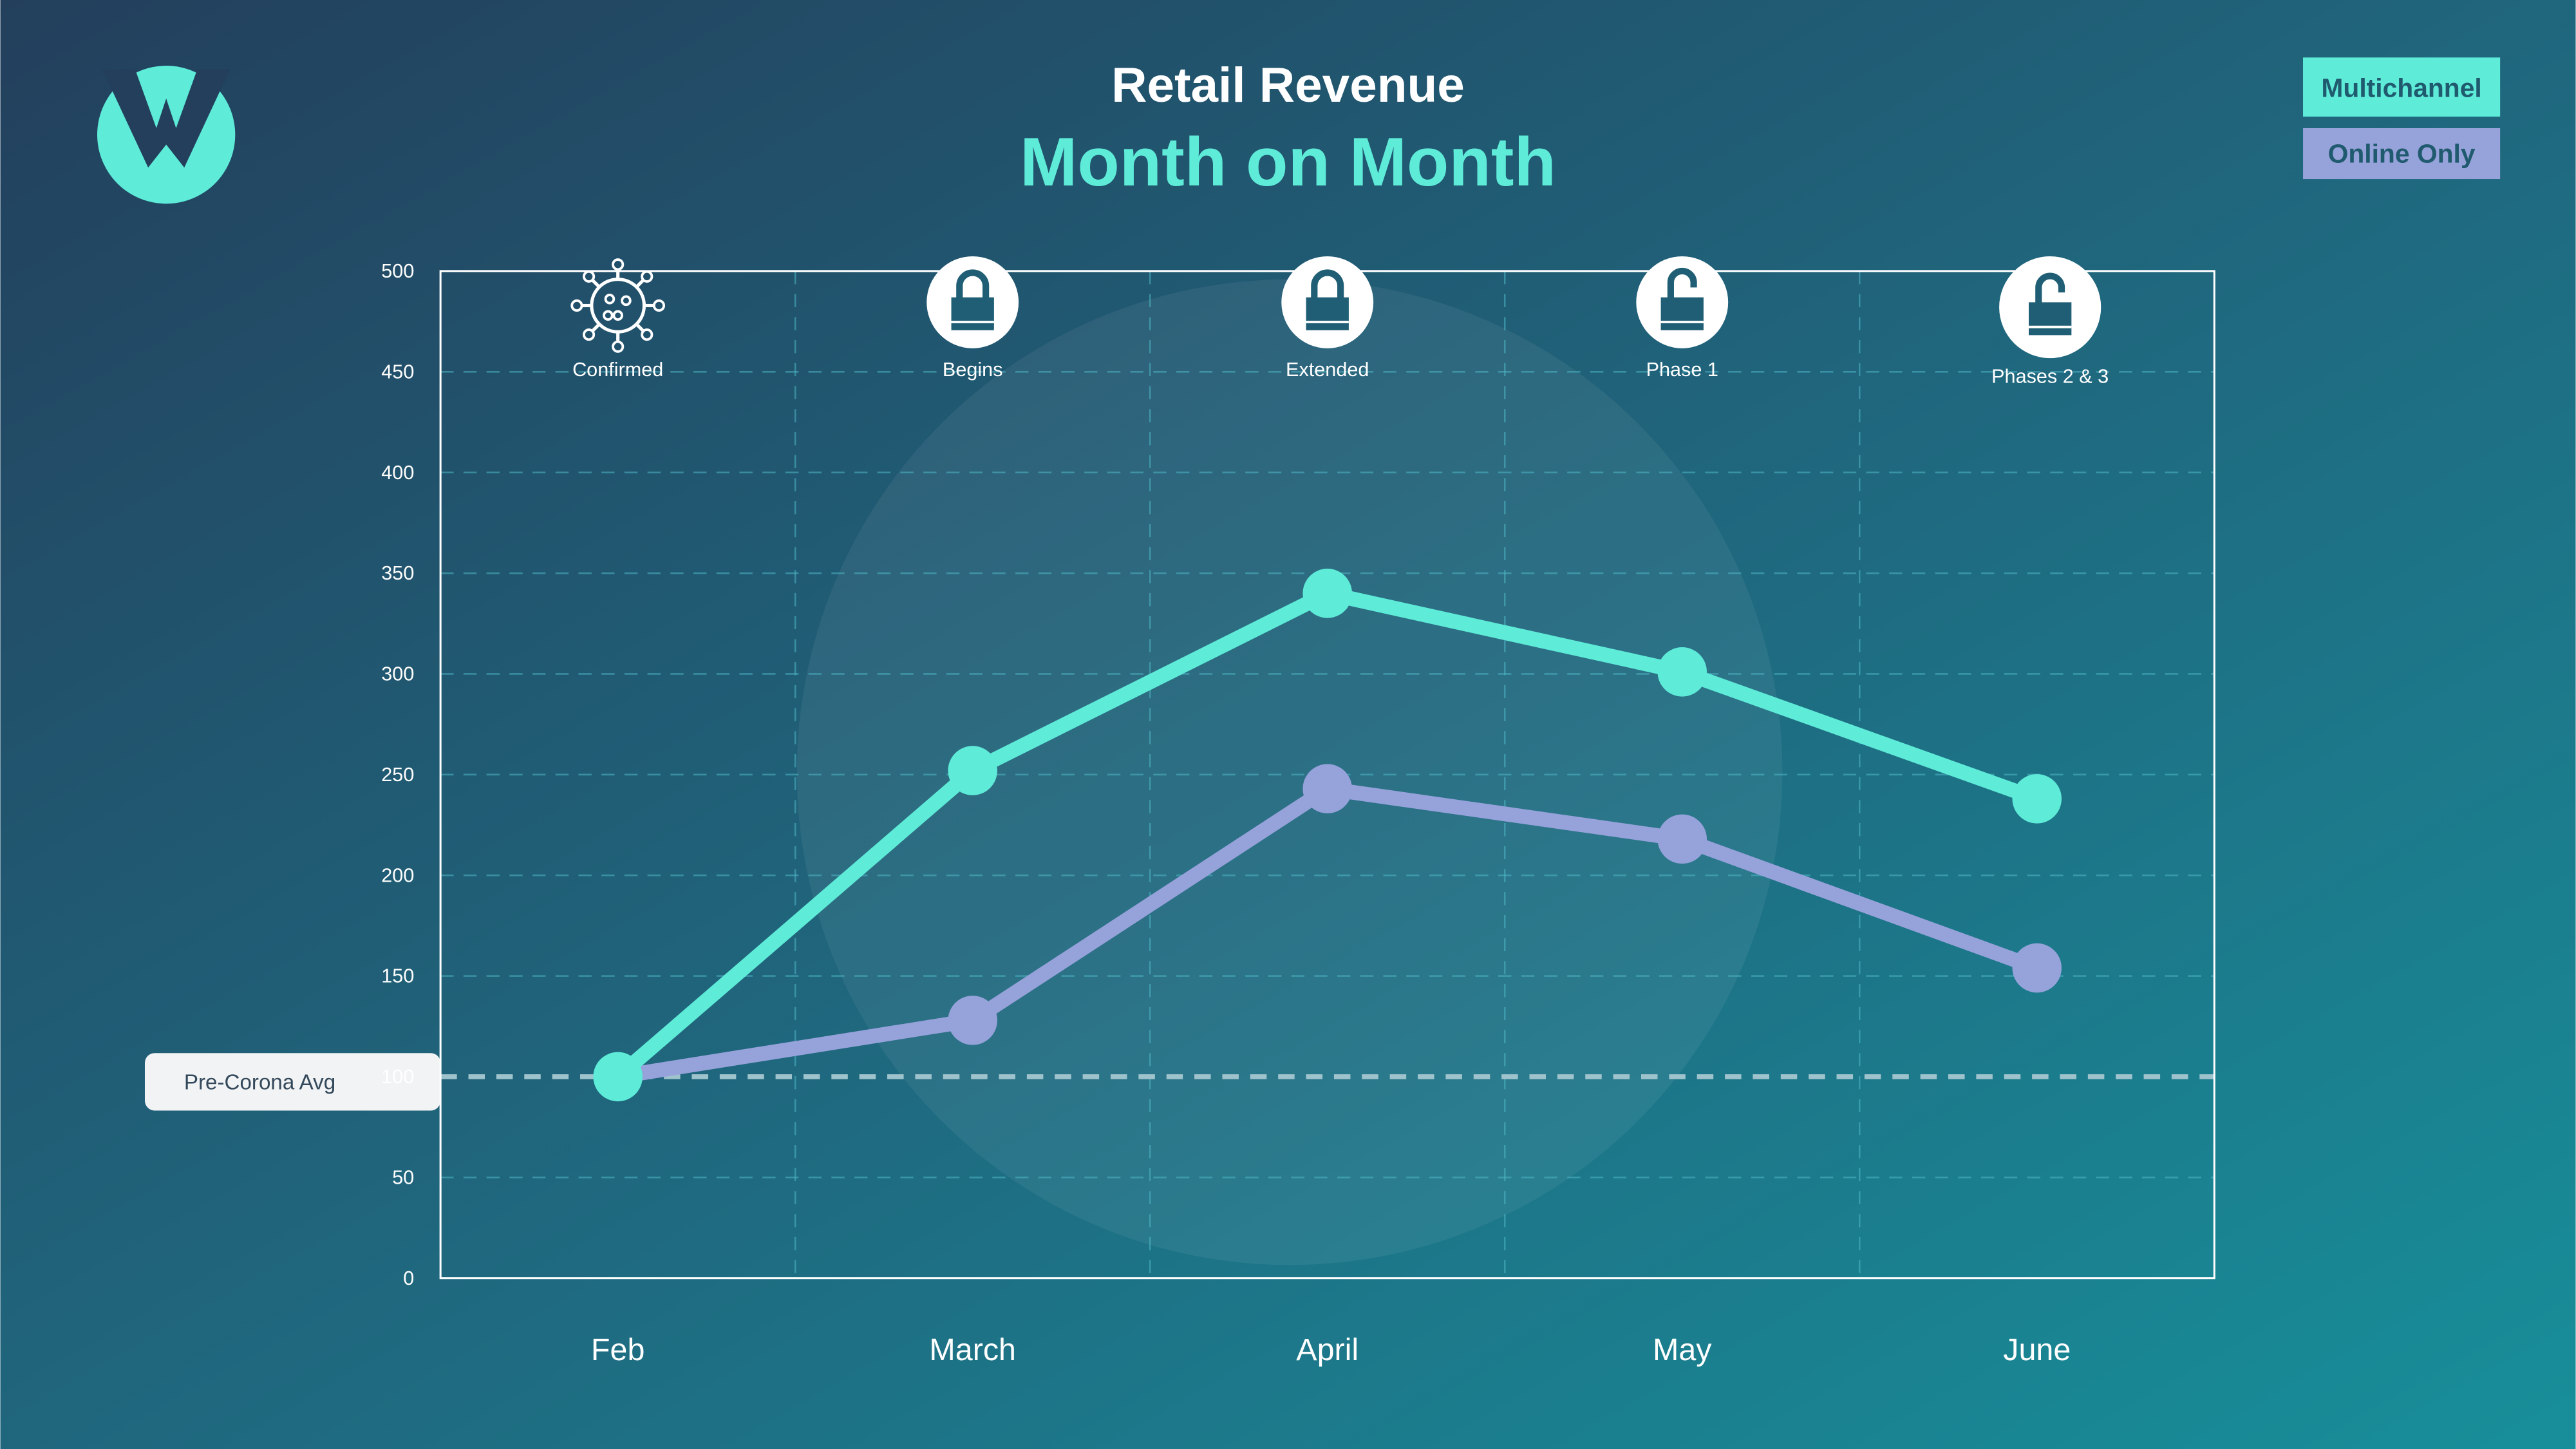 This screenshot has height=1449, width=2576. I want to click on y-tick-label: 350, so click(397, 573).